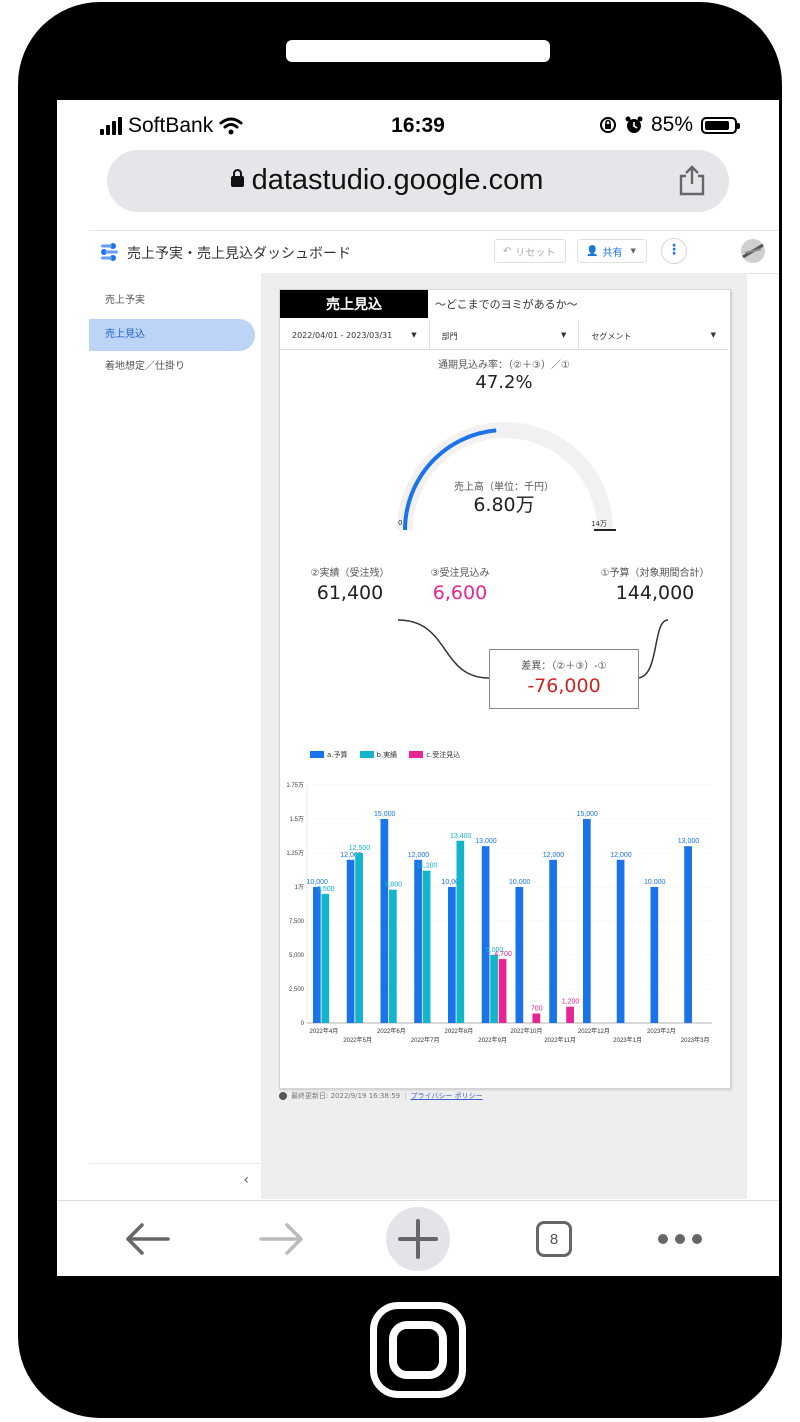 This screenshot has width=800, height=1422. What do you see at coordinates (564, 686) in the screenshot?
I see `difference-value: -76,000` at bounding box center [564, 686].